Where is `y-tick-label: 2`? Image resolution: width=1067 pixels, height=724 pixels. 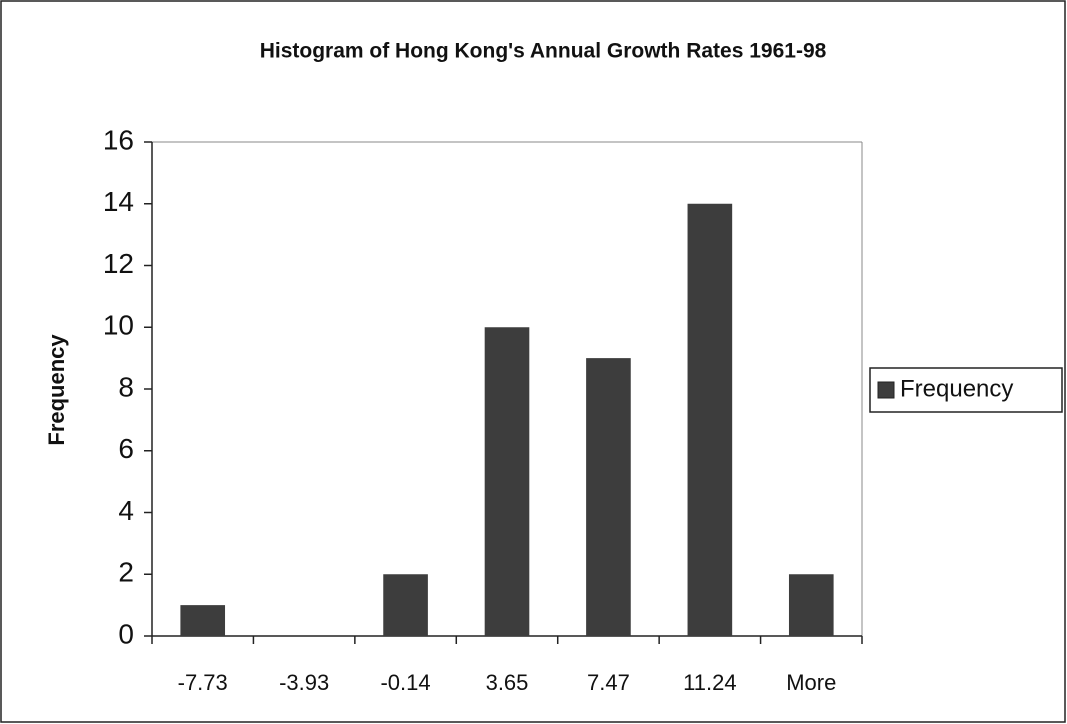
y-tick-label: 2 is located at coordinates (126, 572).